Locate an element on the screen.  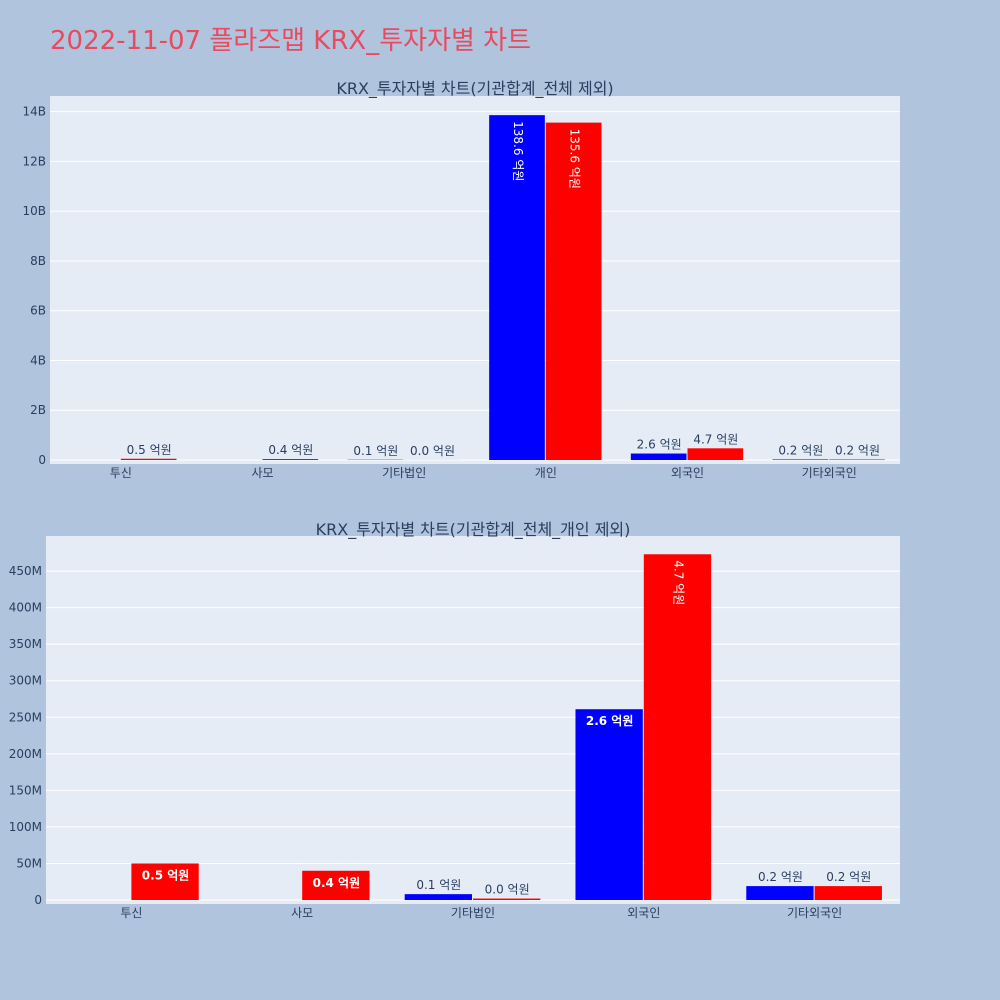
chart-title-1: KRX_투자자별 차트(기관합계_전체 제외) is located at coordinates (474, 89).